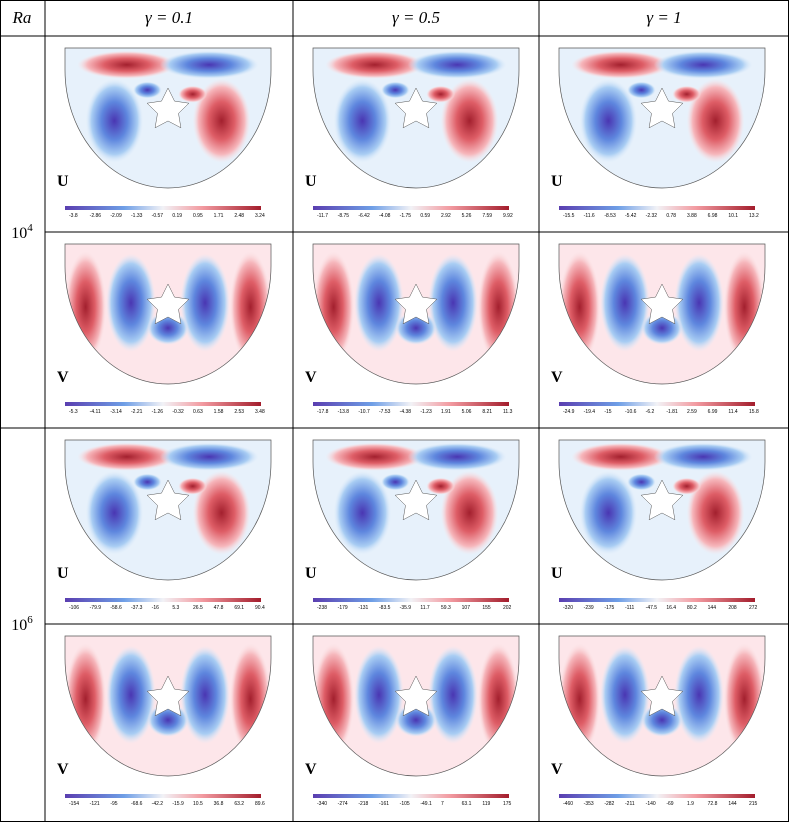  I want to click on field-label: V, so click(557, 377).